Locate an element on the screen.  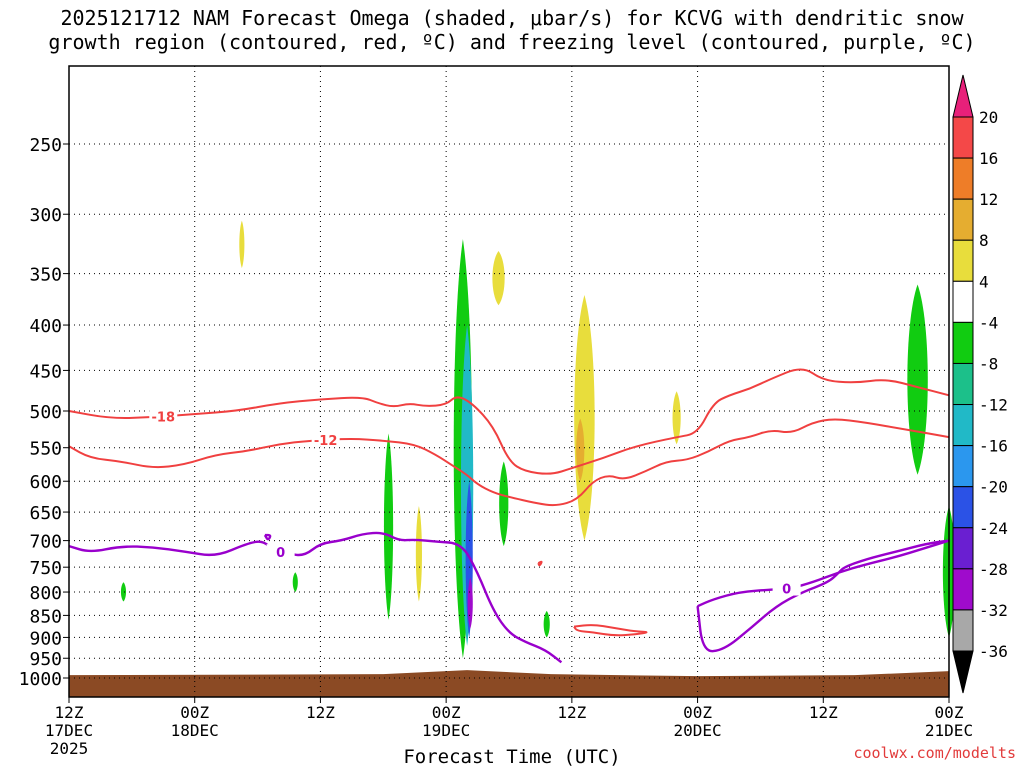
y-tick-label-600: 600 is located at coordinates (45, 482).